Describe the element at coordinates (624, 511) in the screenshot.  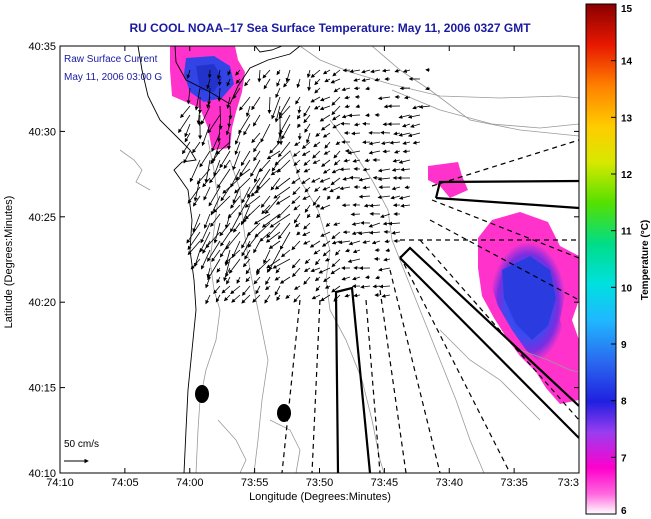
I see `colorbar-tick-label: 6` at that location.